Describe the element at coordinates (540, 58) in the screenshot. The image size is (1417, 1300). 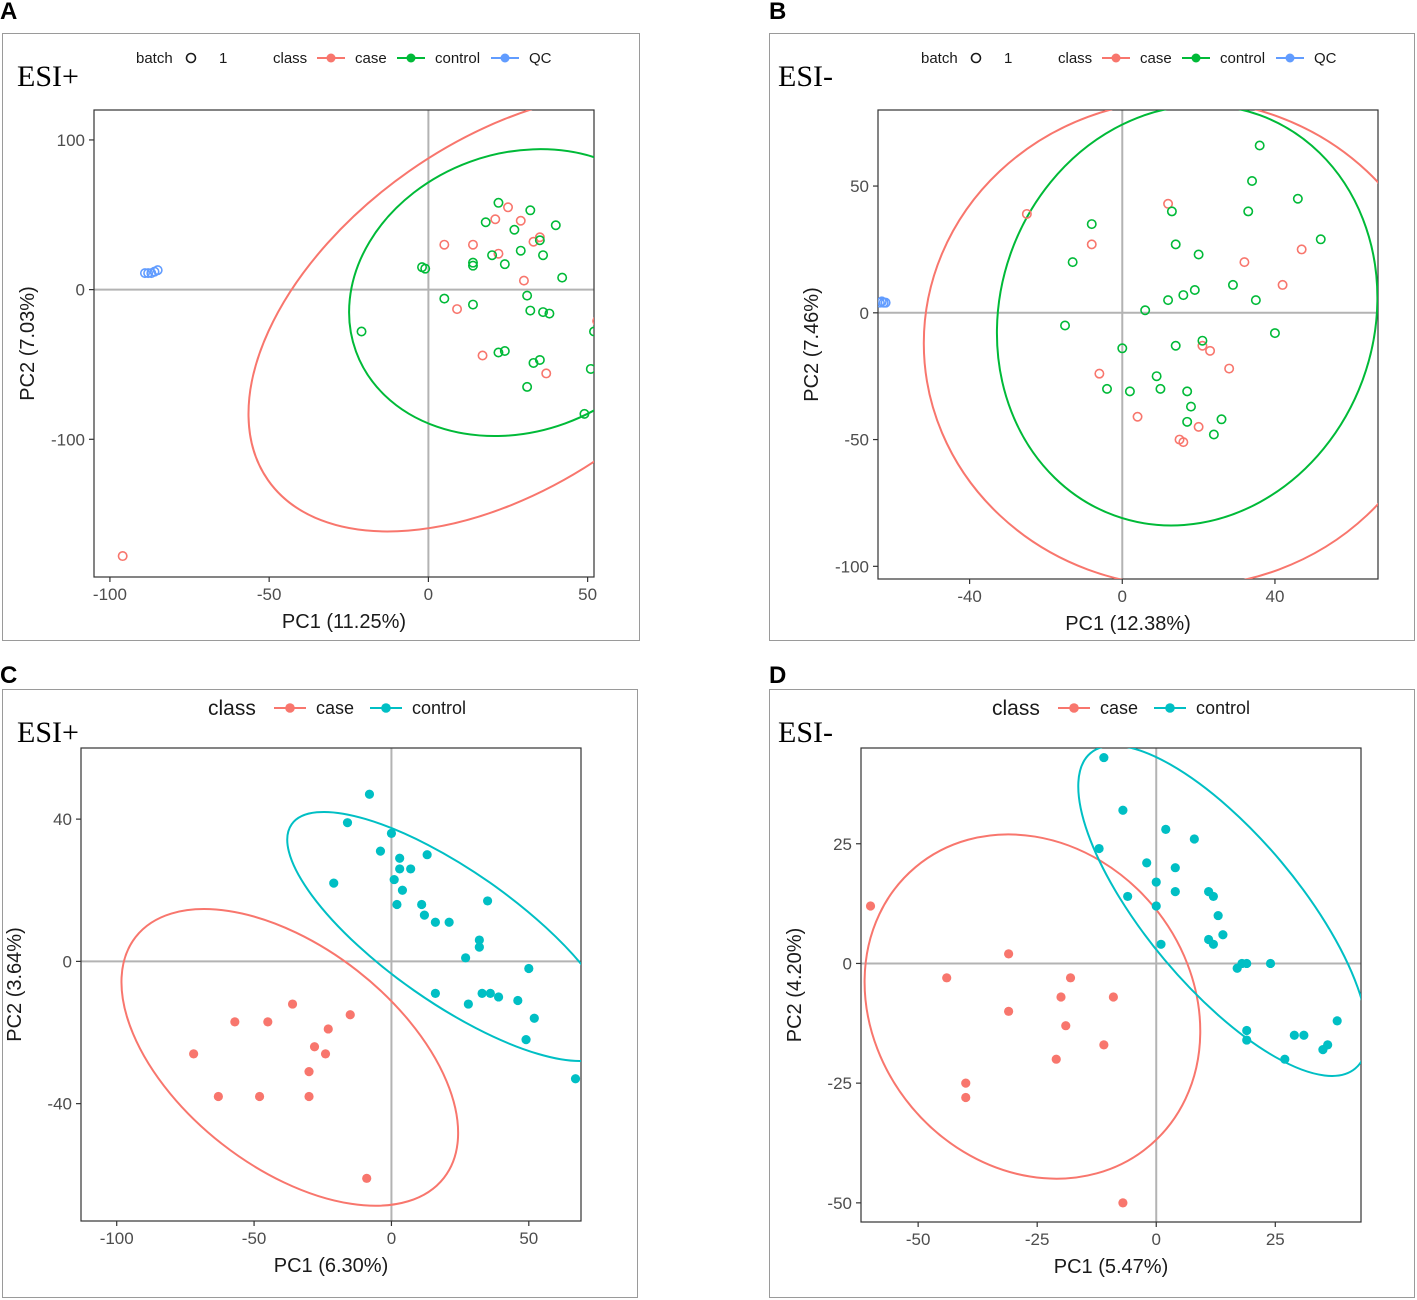
I see `legend-label-qc: QC` at that location.